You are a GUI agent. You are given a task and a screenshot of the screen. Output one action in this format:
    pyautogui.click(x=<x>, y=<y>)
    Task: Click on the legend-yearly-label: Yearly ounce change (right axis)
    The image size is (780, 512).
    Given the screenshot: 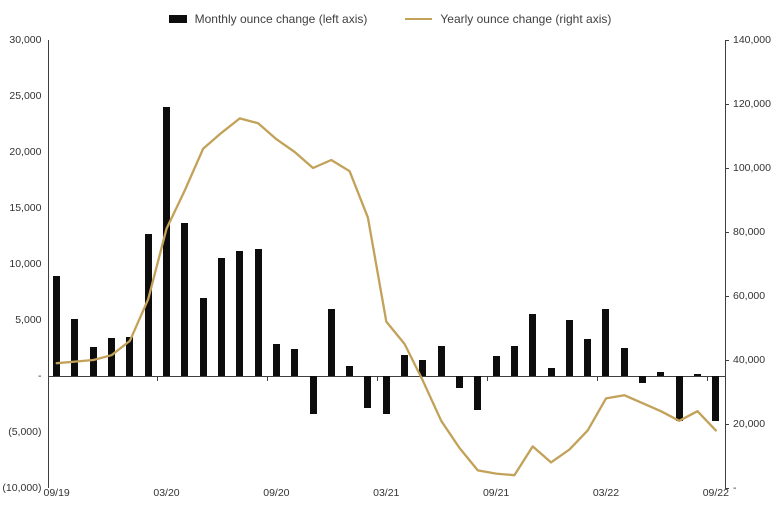 What is the action you would take?
    pyautogui.click(x=526, y=19)
    